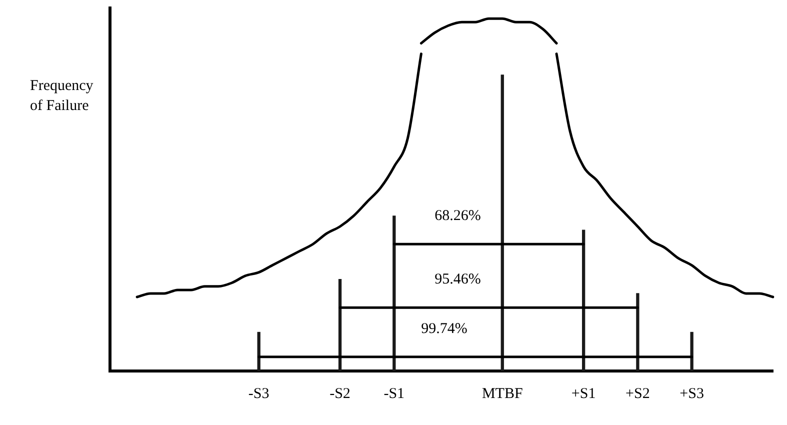 The height and width of the screenshot is (425, 787). What do you see at coordinates (62, 96) in the screenshot?
I see `y-axis-title: Frequency of Failure` at bounding box center [62, 96].